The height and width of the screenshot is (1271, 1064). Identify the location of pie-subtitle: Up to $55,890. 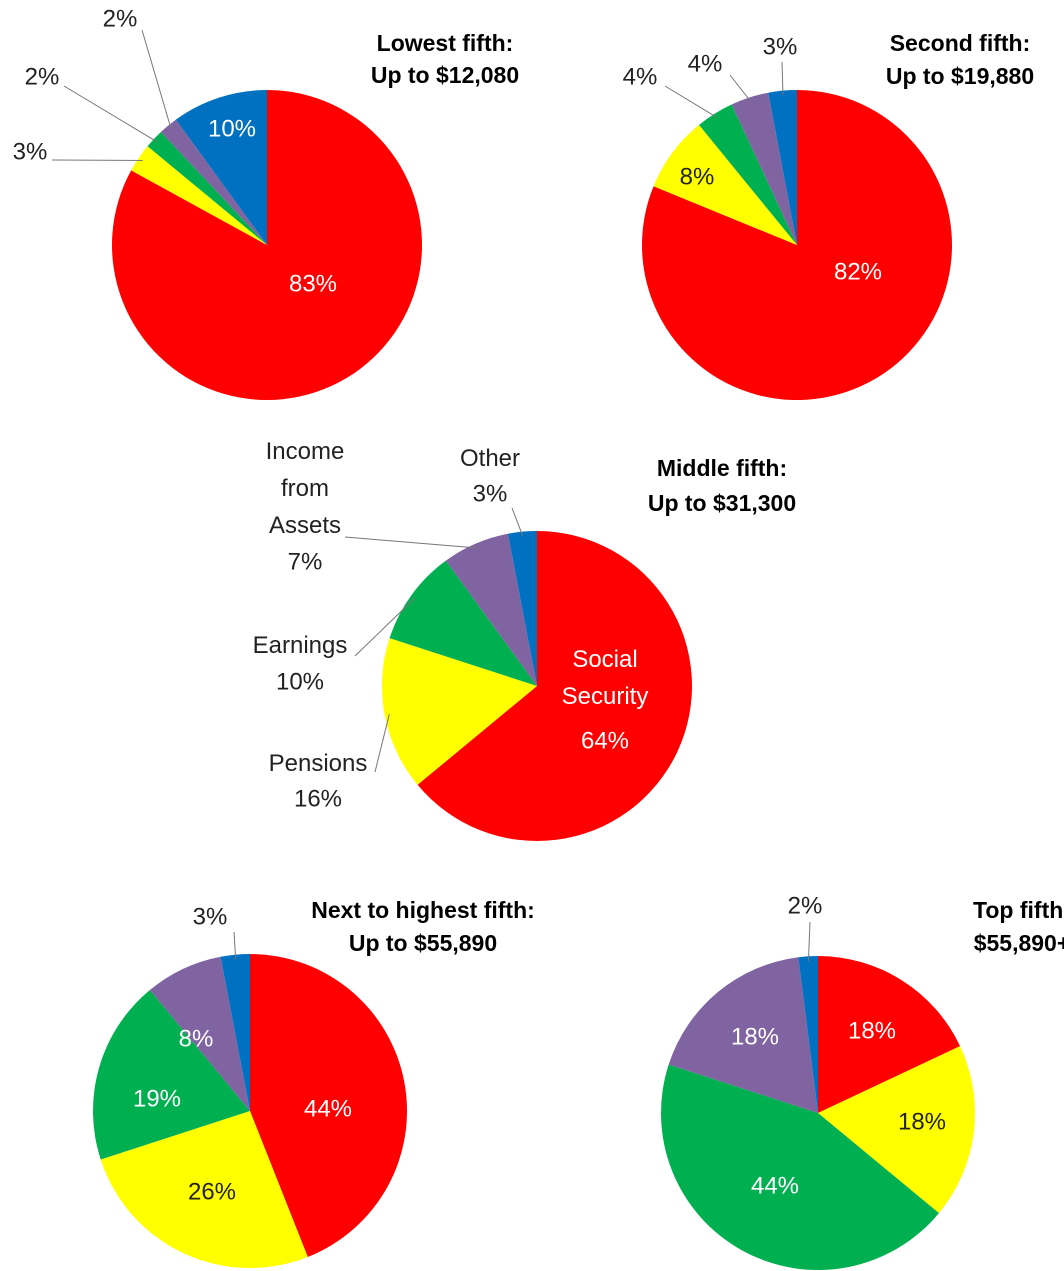
(423, 943).